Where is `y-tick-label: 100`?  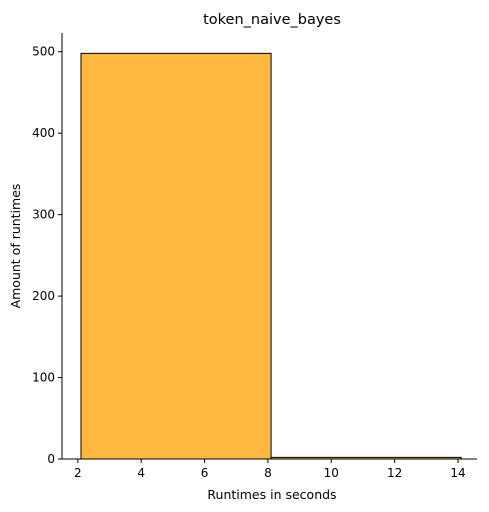
y-tick-label: 100 is located at coordinates (43, 378).